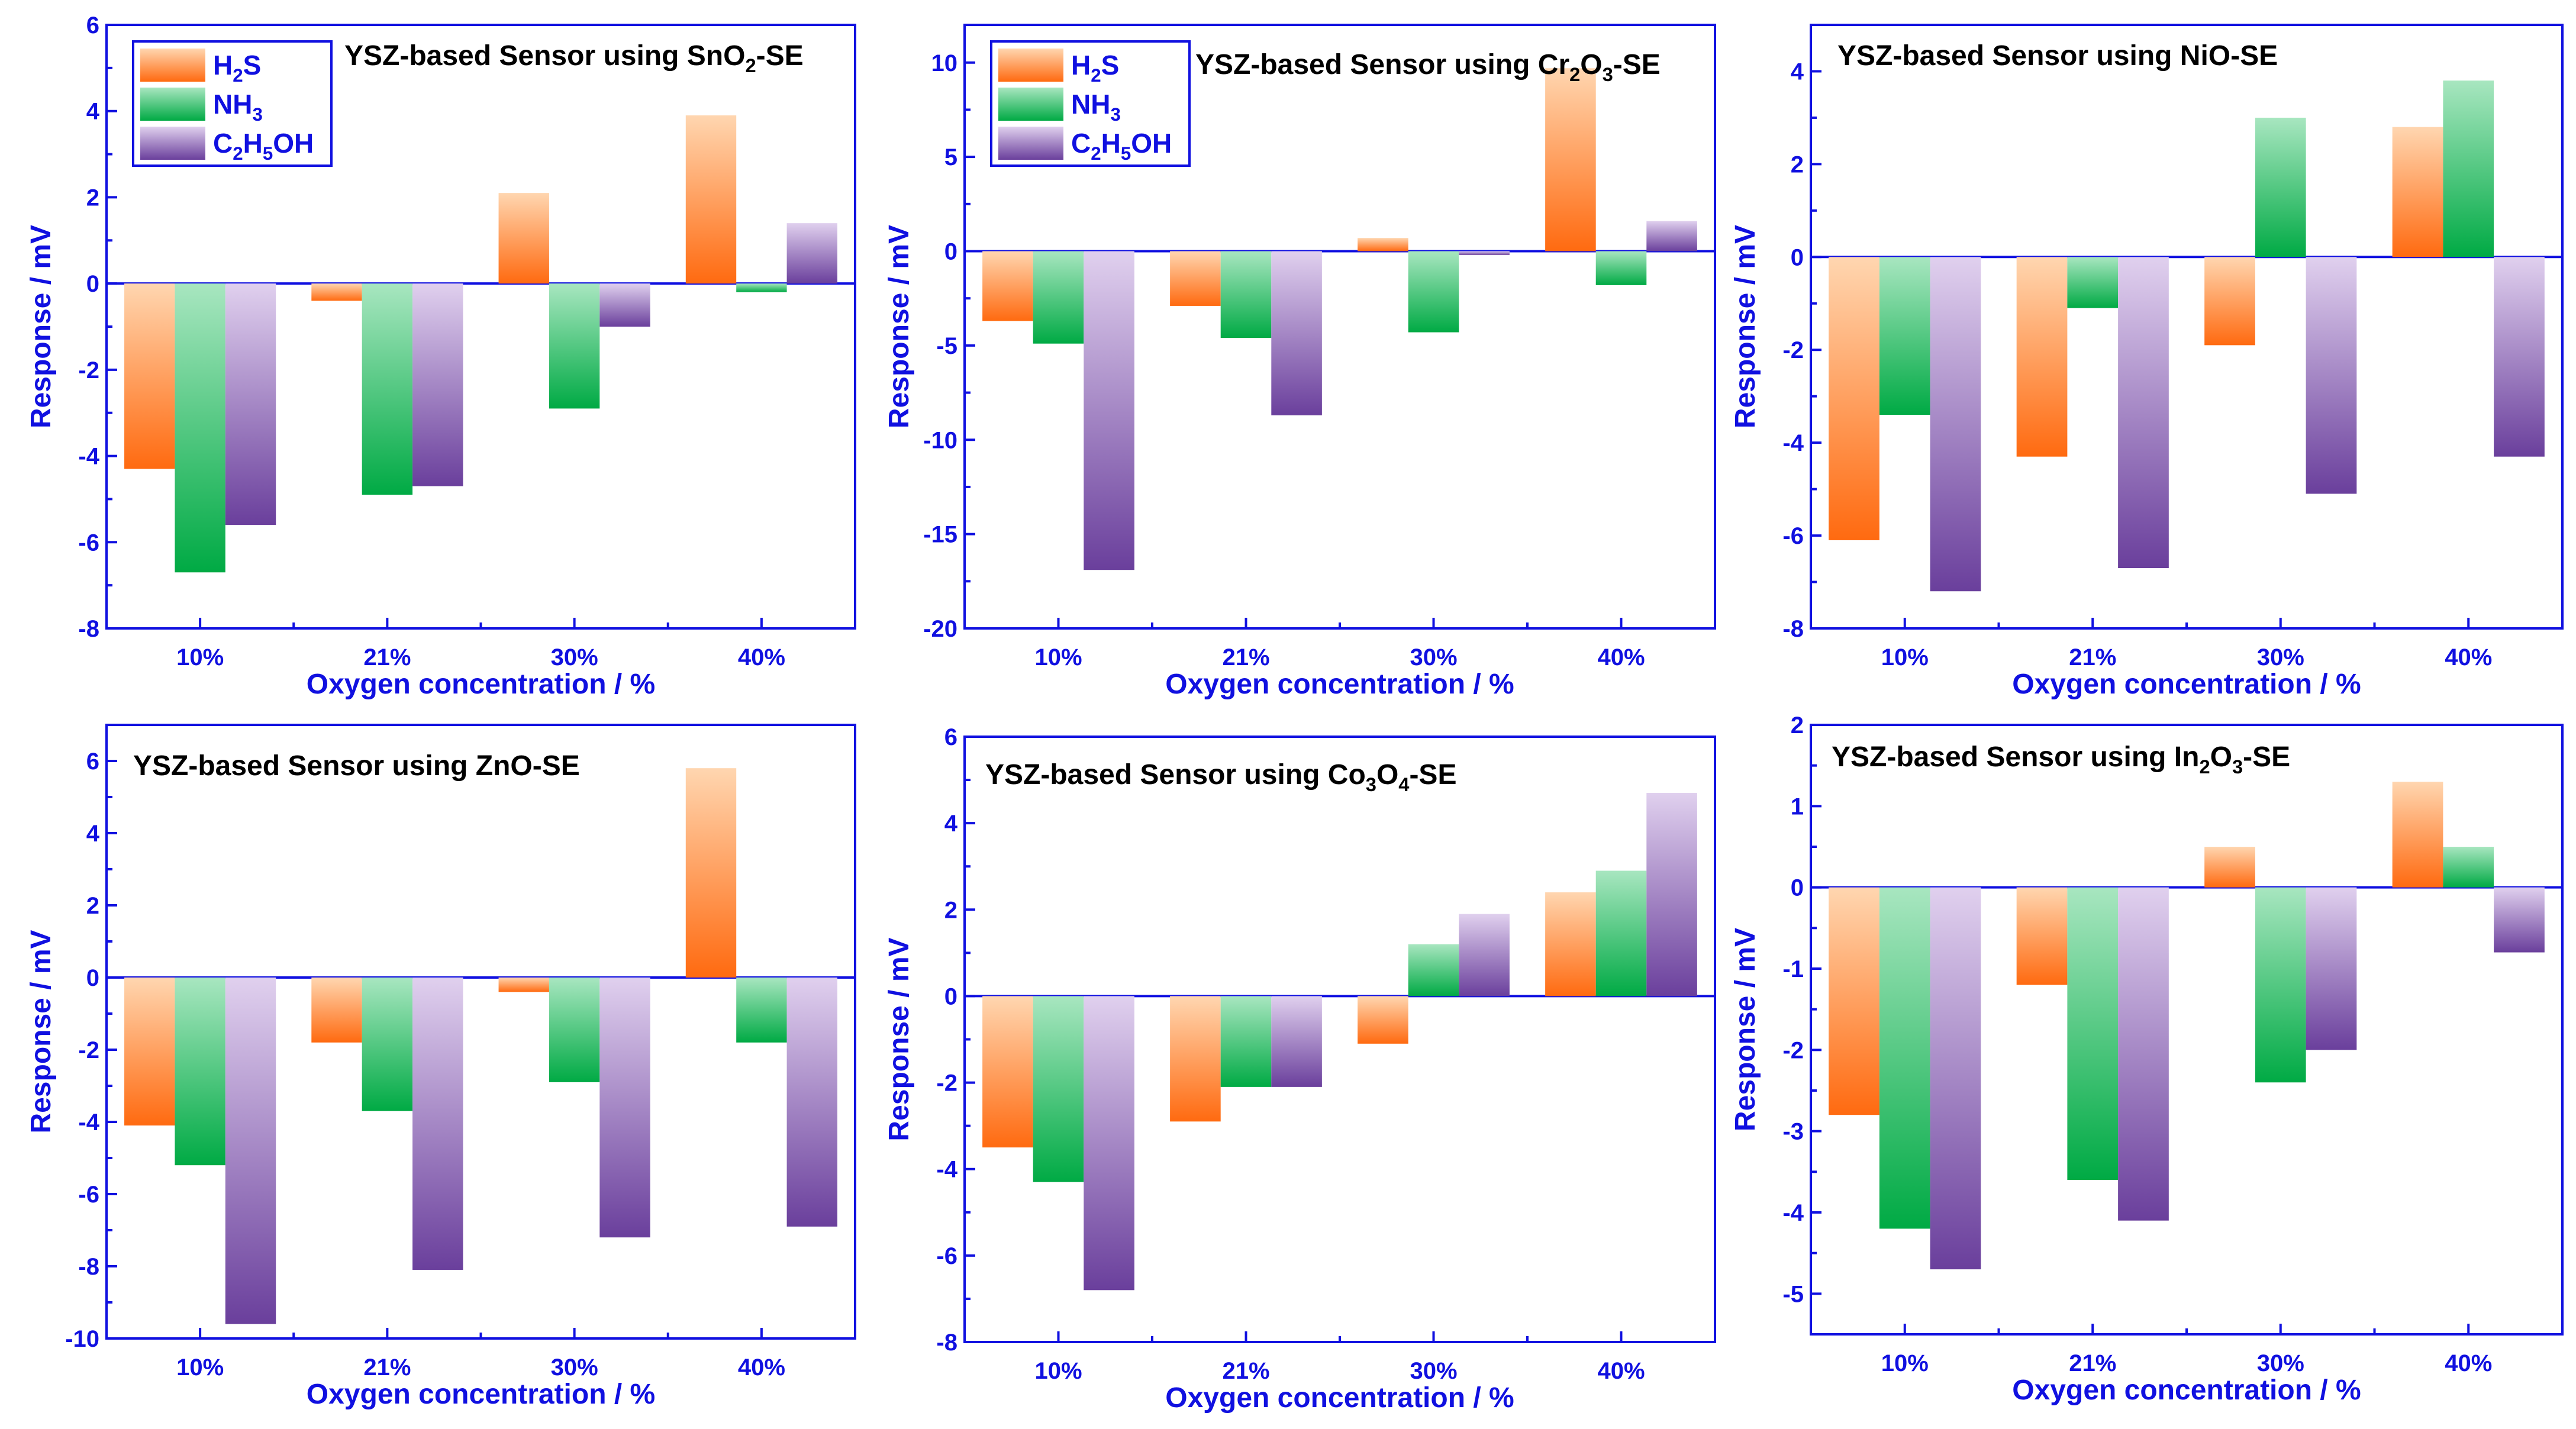  What do you see at coordinates (944, 63) in the screenshot?
I see `y-tick-label: 10` at bounding box center [944, 63].